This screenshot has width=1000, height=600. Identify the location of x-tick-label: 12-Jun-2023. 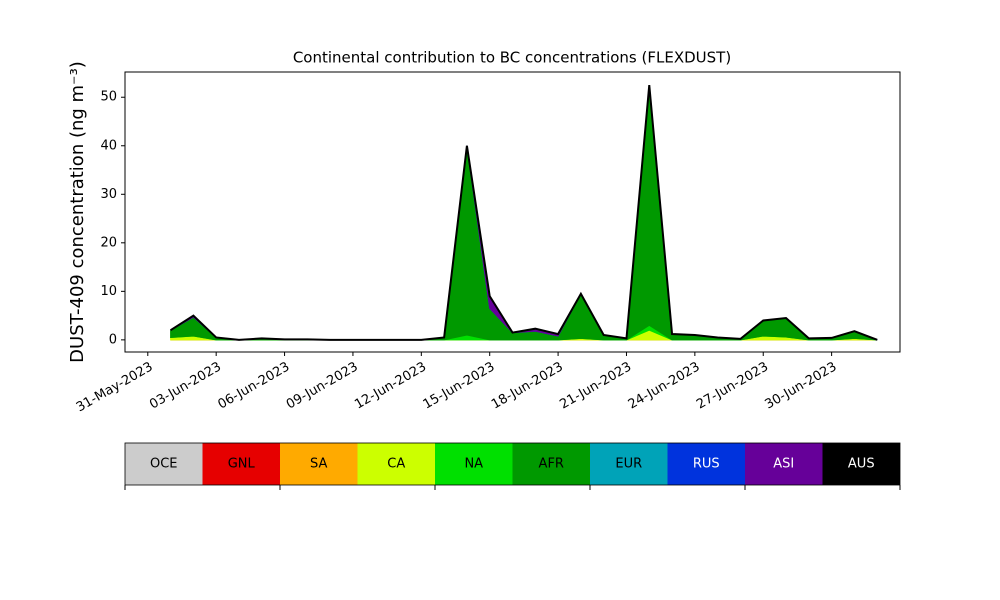
(390, 386).